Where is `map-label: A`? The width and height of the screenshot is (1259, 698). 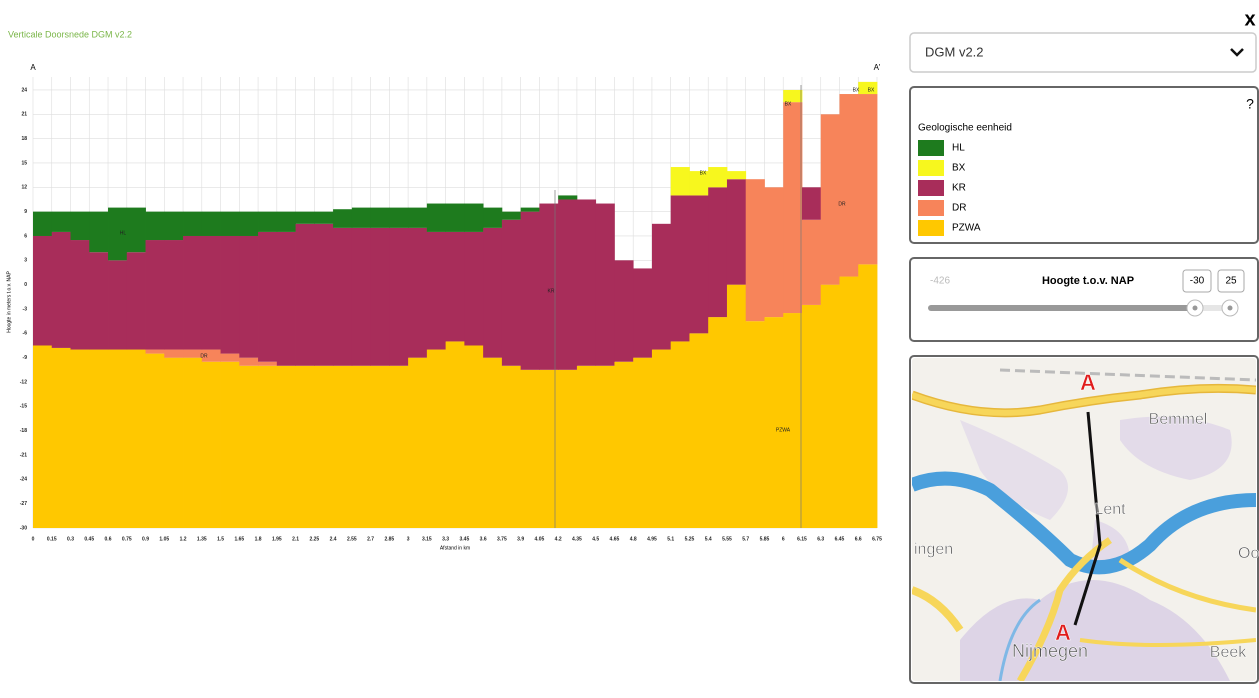 map-label: A is located at coordinates (1088, 382).